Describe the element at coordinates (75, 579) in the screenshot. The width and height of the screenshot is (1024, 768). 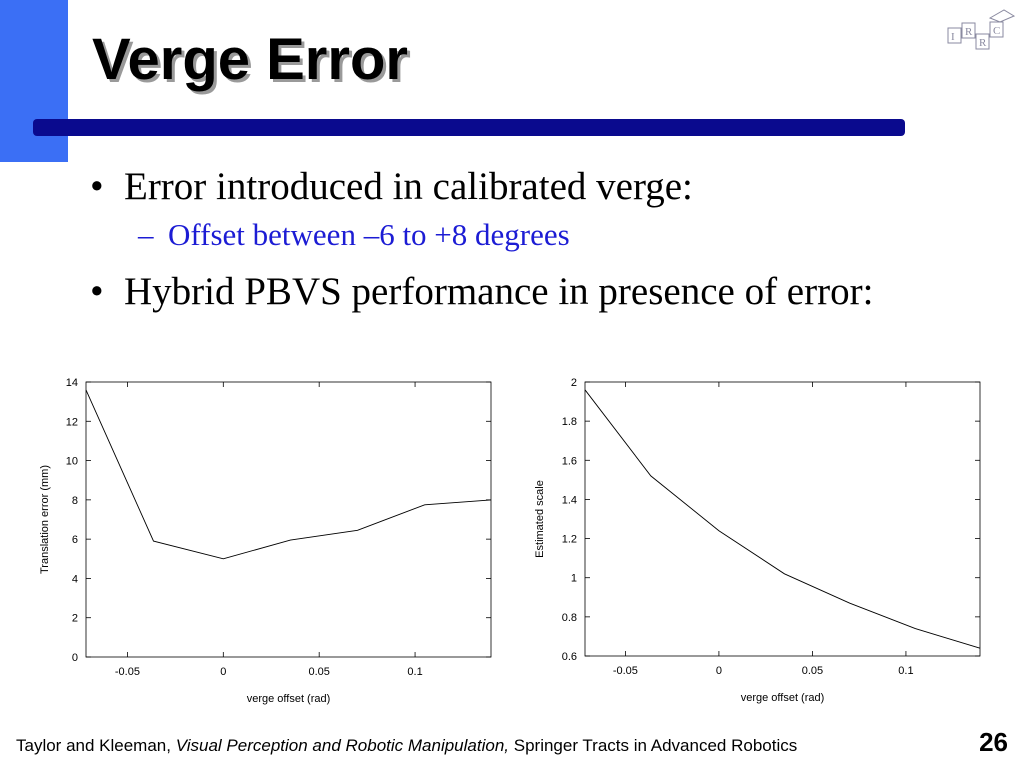
I see `y-tick-label: 4` at that location.